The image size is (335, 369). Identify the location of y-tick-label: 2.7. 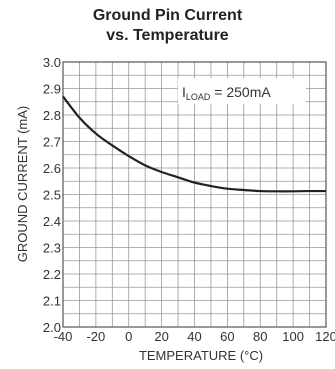
(52, 142).